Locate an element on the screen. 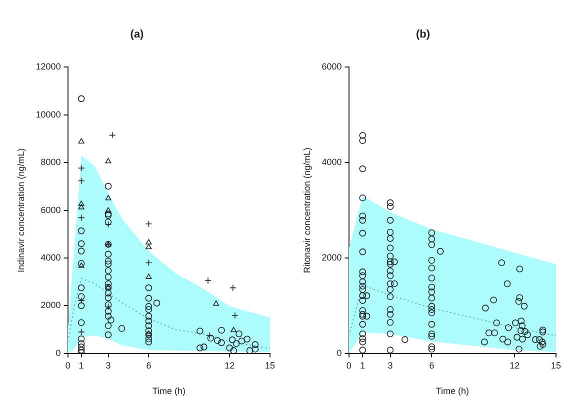 The image size is (573, 415). y-tick-label: 12000 is located at coordinates (48, 67).